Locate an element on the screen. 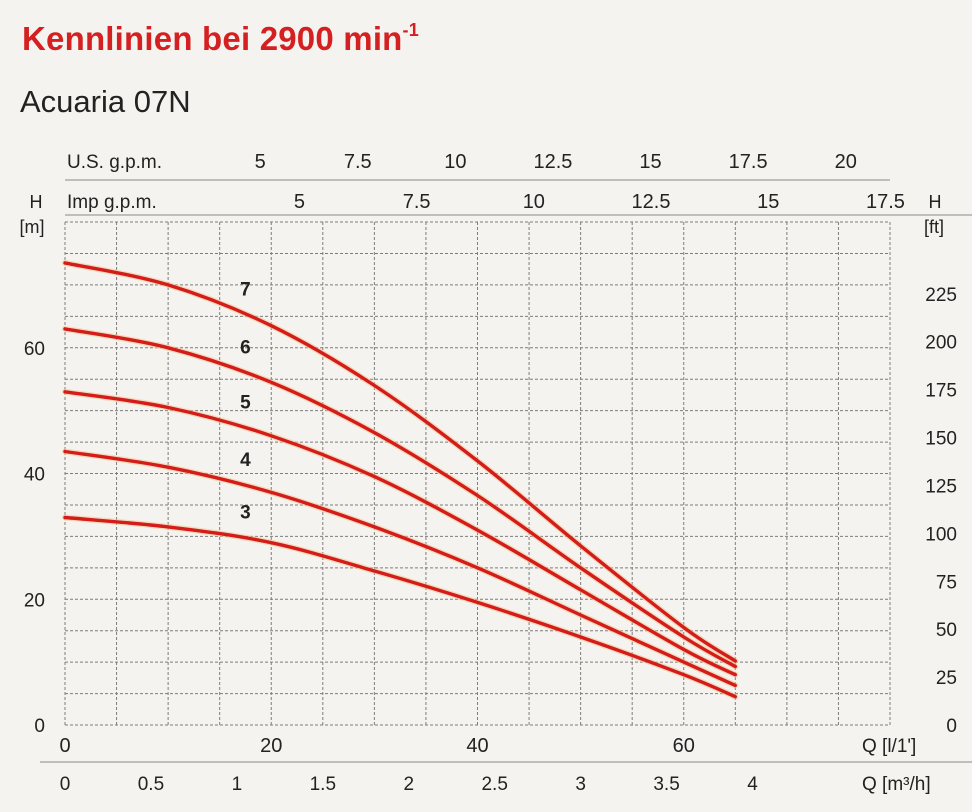  x-usgpm-tick-label: 7.5 is located at coordinates (358, 162).